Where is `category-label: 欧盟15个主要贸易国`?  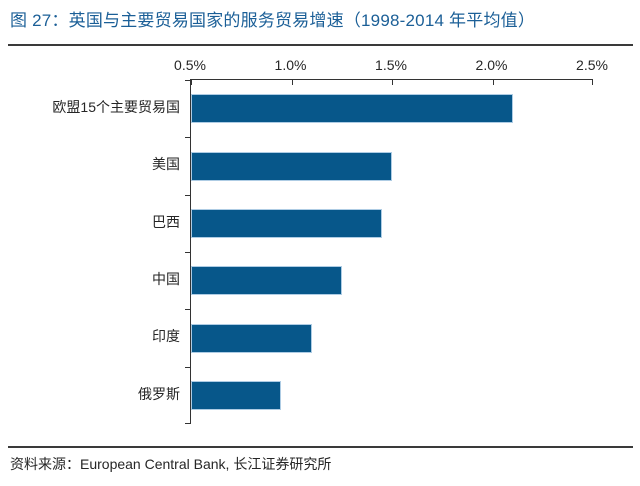
category-label: 欧盟15个主要贸易国 is located at coordinates (116, 107).